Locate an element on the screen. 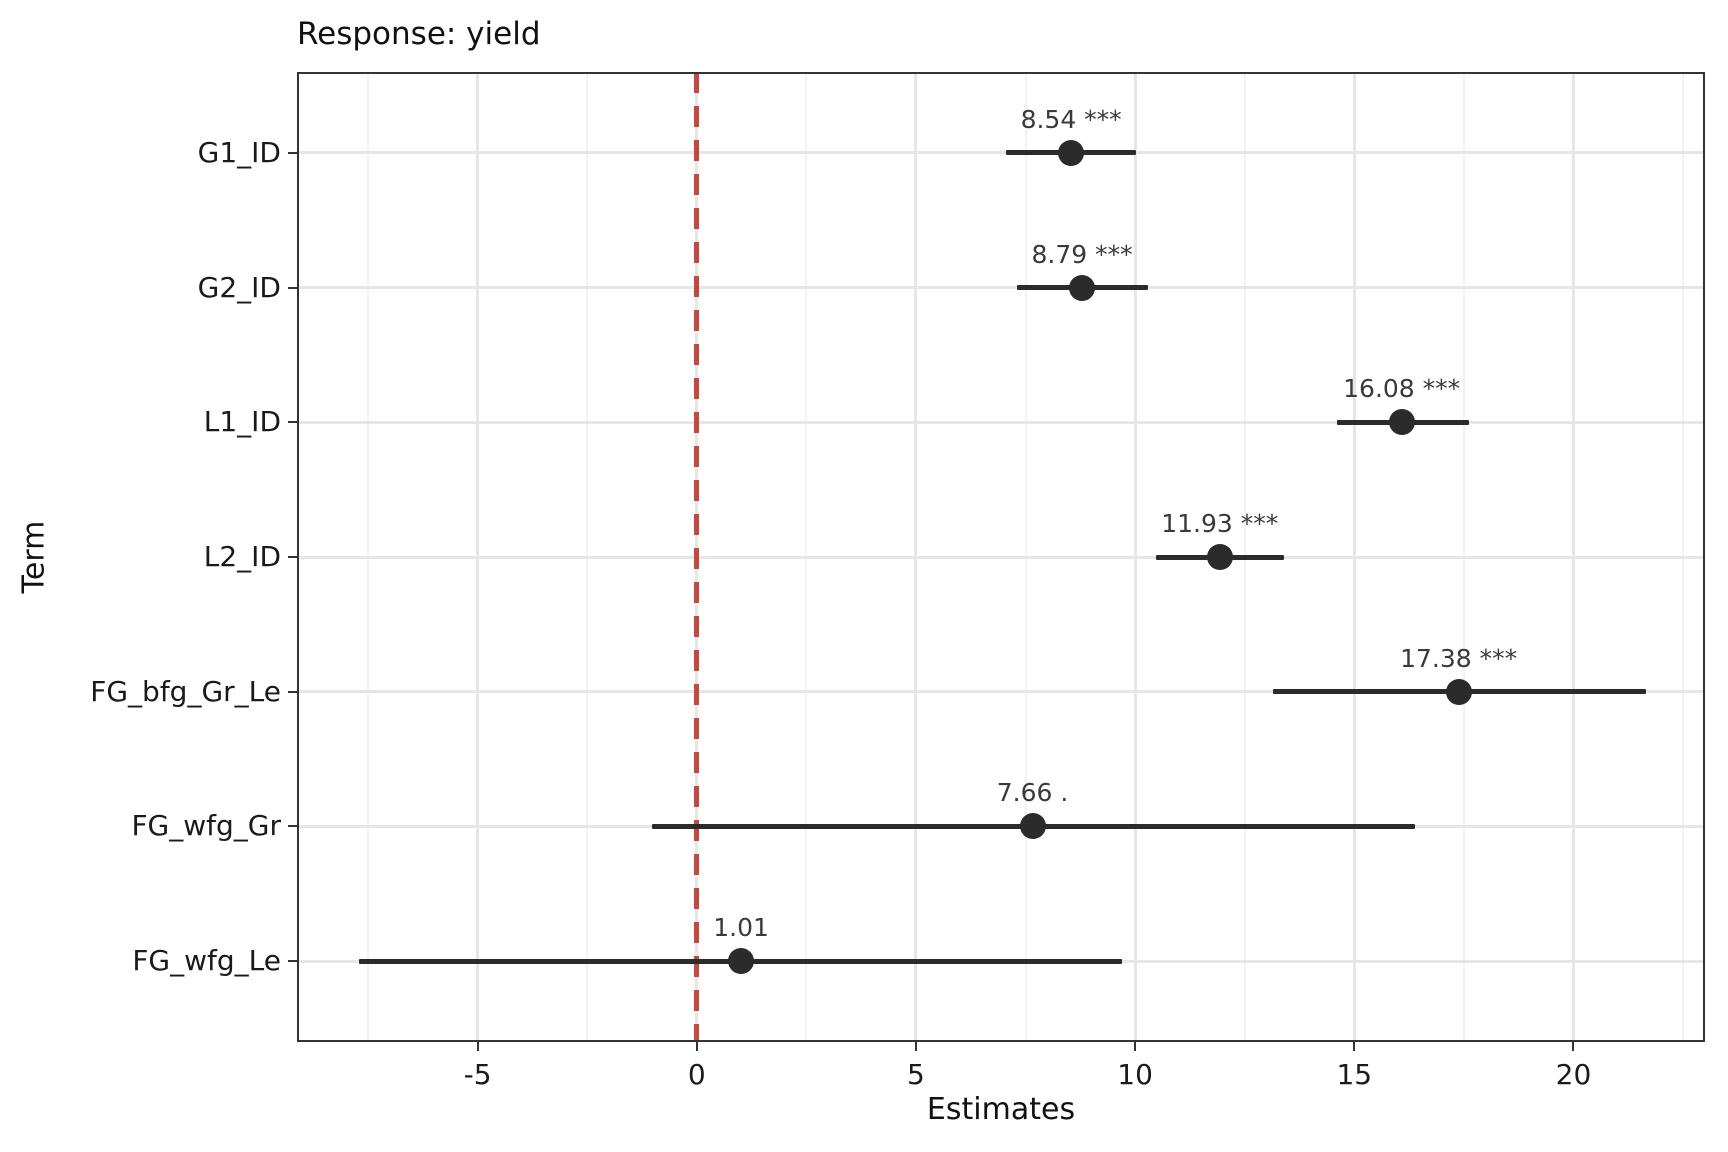 Image resolution: width=1728 pixels, height=1152 pixels. y-axis-title: Term is located at coordinates (34, 557).